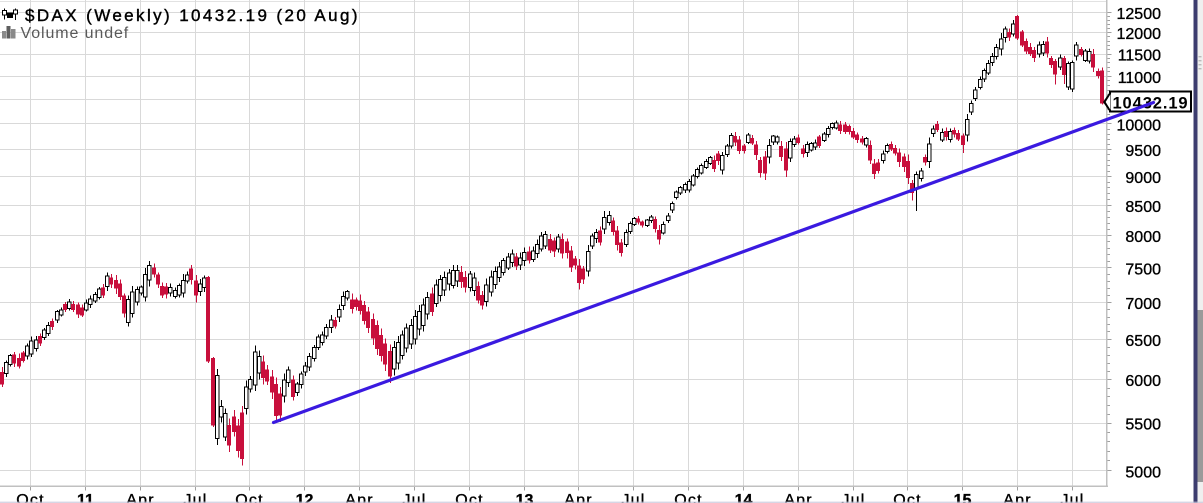 This screenshot has width=1203, height=503. I want to click on svg-text: Volume undef, so click(75, 33).